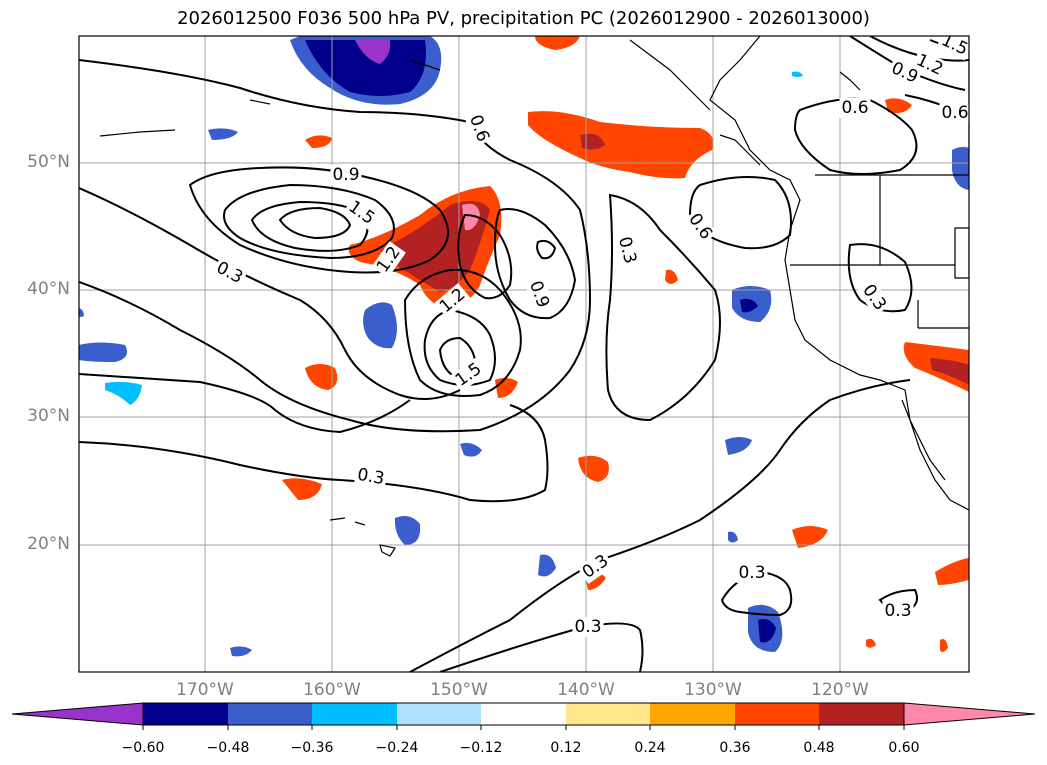  I want to click on lon-label: 160°W, so click(332, 690).